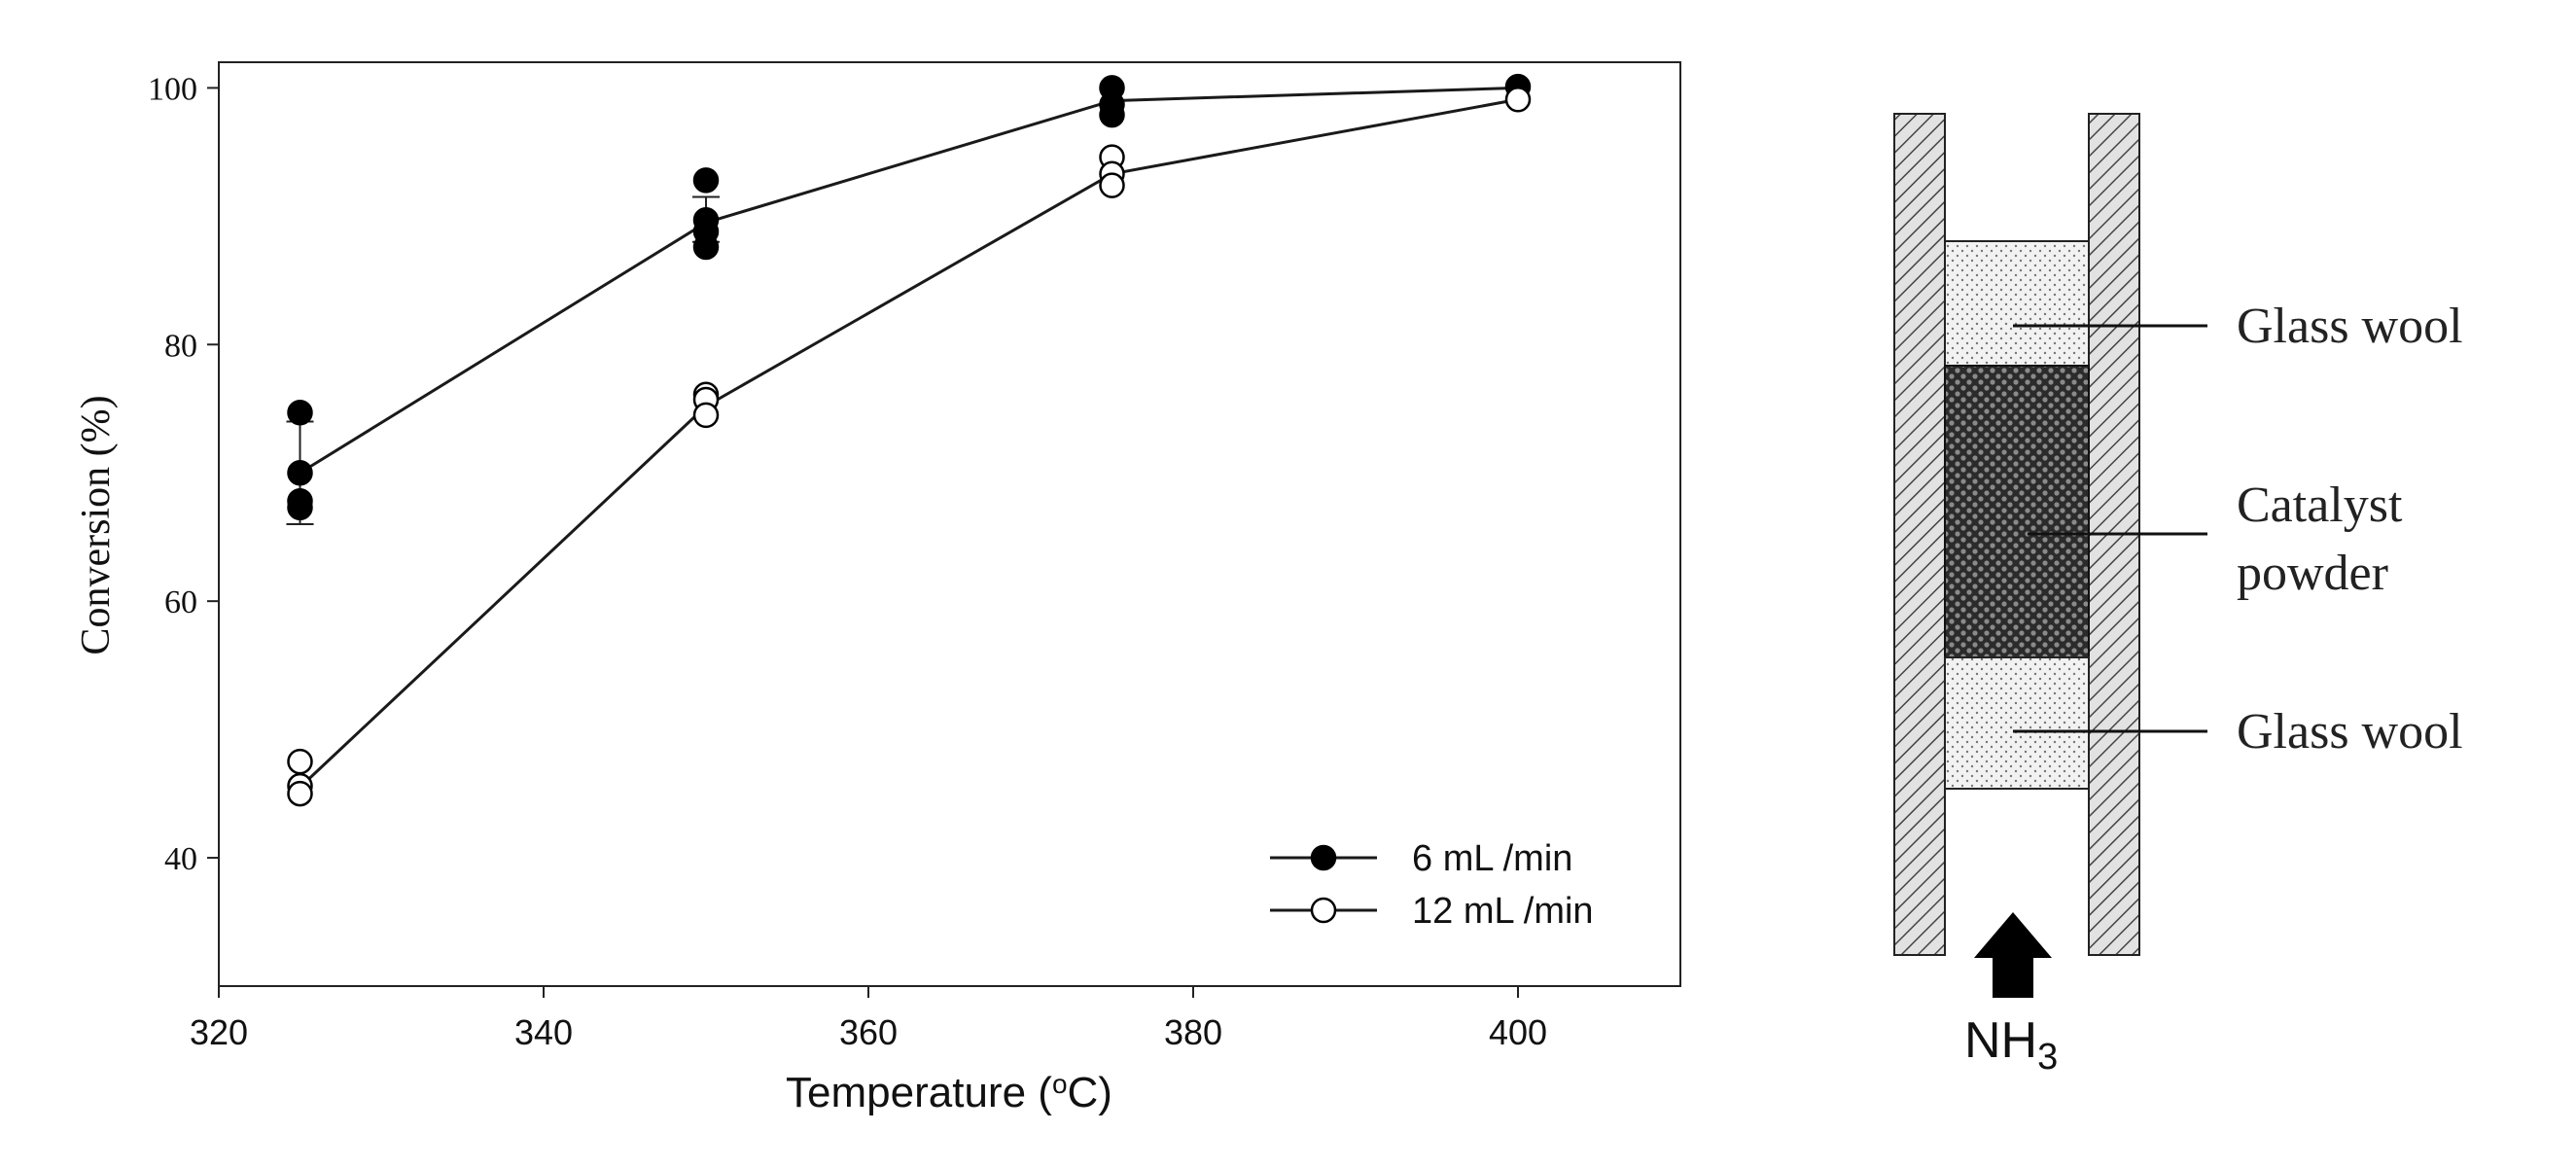 This screenshot has height=1167, width=2576. What do you see at coordinates (1518, 1032) in the screenshot?
I see `x-tick-label: 400` at bounding box center [1518, 1032].